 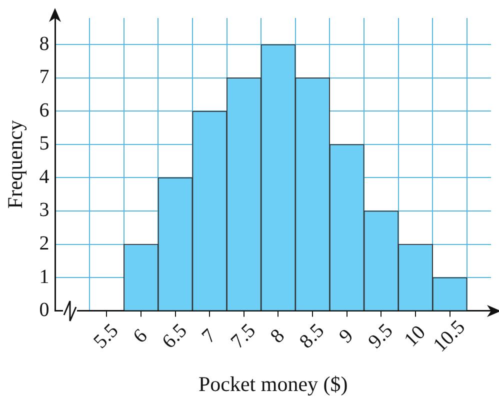 What do you see at coordinates (243, 336) in the screenshot?
I see `x-tick-label: 7.5` at bounding box center [243, 336].